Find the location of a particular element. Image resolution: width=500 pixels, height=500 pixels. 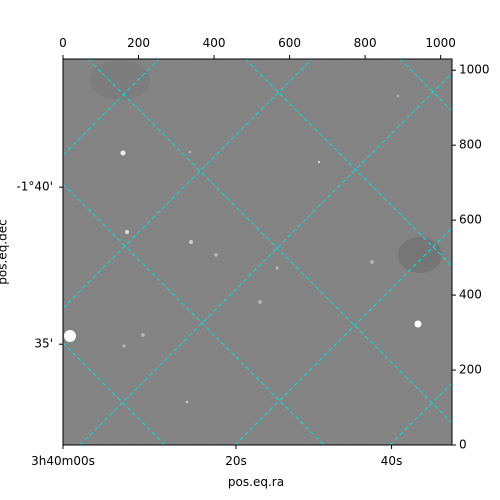

y-axis-label: pos.eq.dec is located at coordinates (5, 251).